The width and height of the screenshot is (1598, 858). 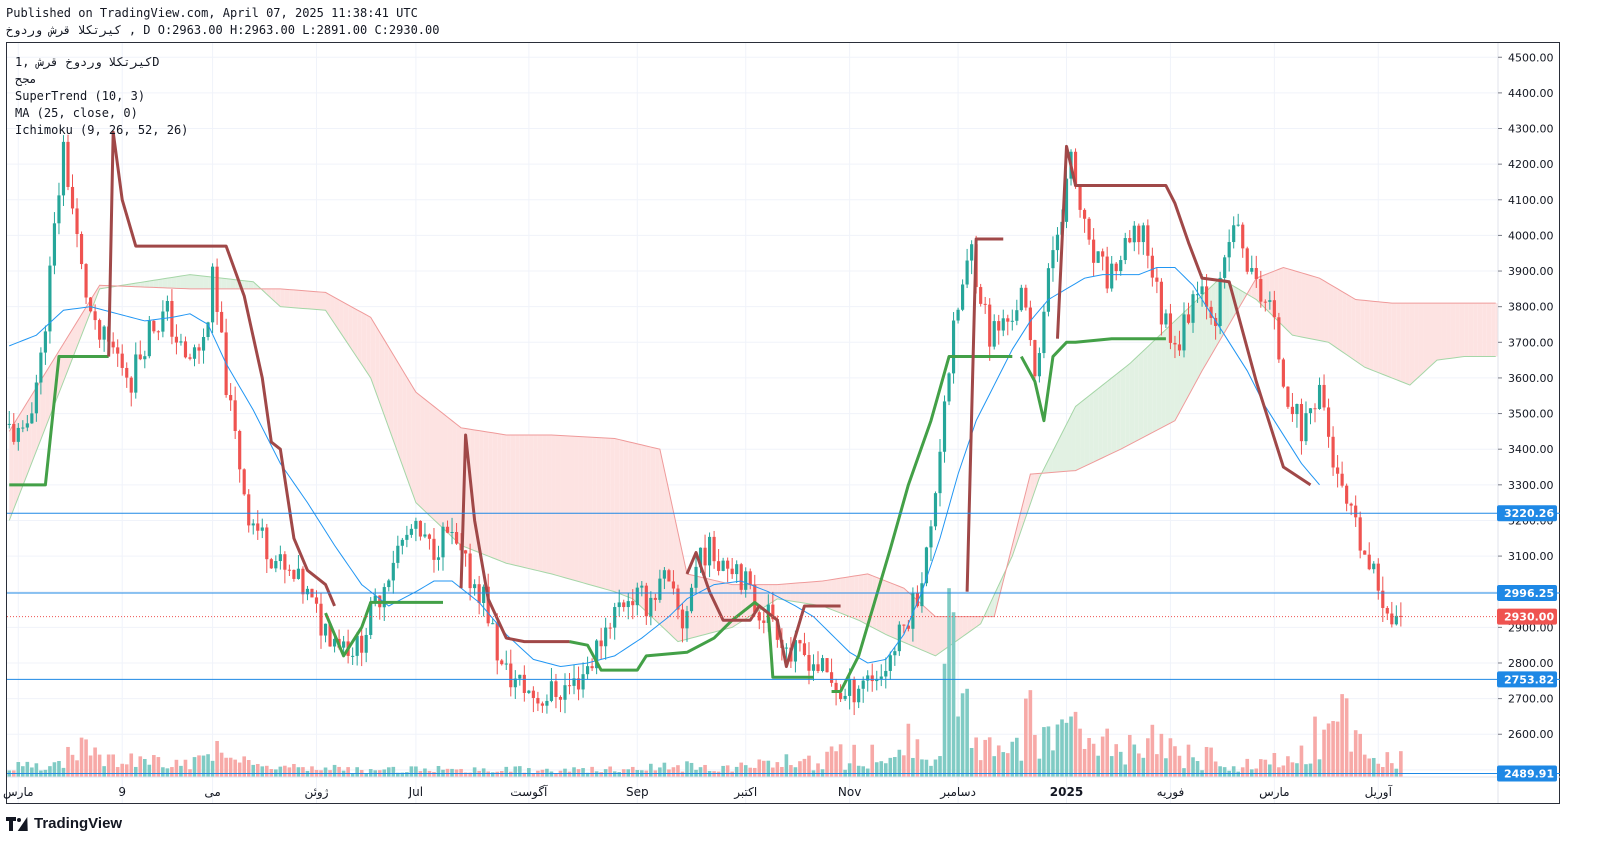 I want to click on legend-supertrend: SuperTrend (10, 3), so click(x=80, y=96).